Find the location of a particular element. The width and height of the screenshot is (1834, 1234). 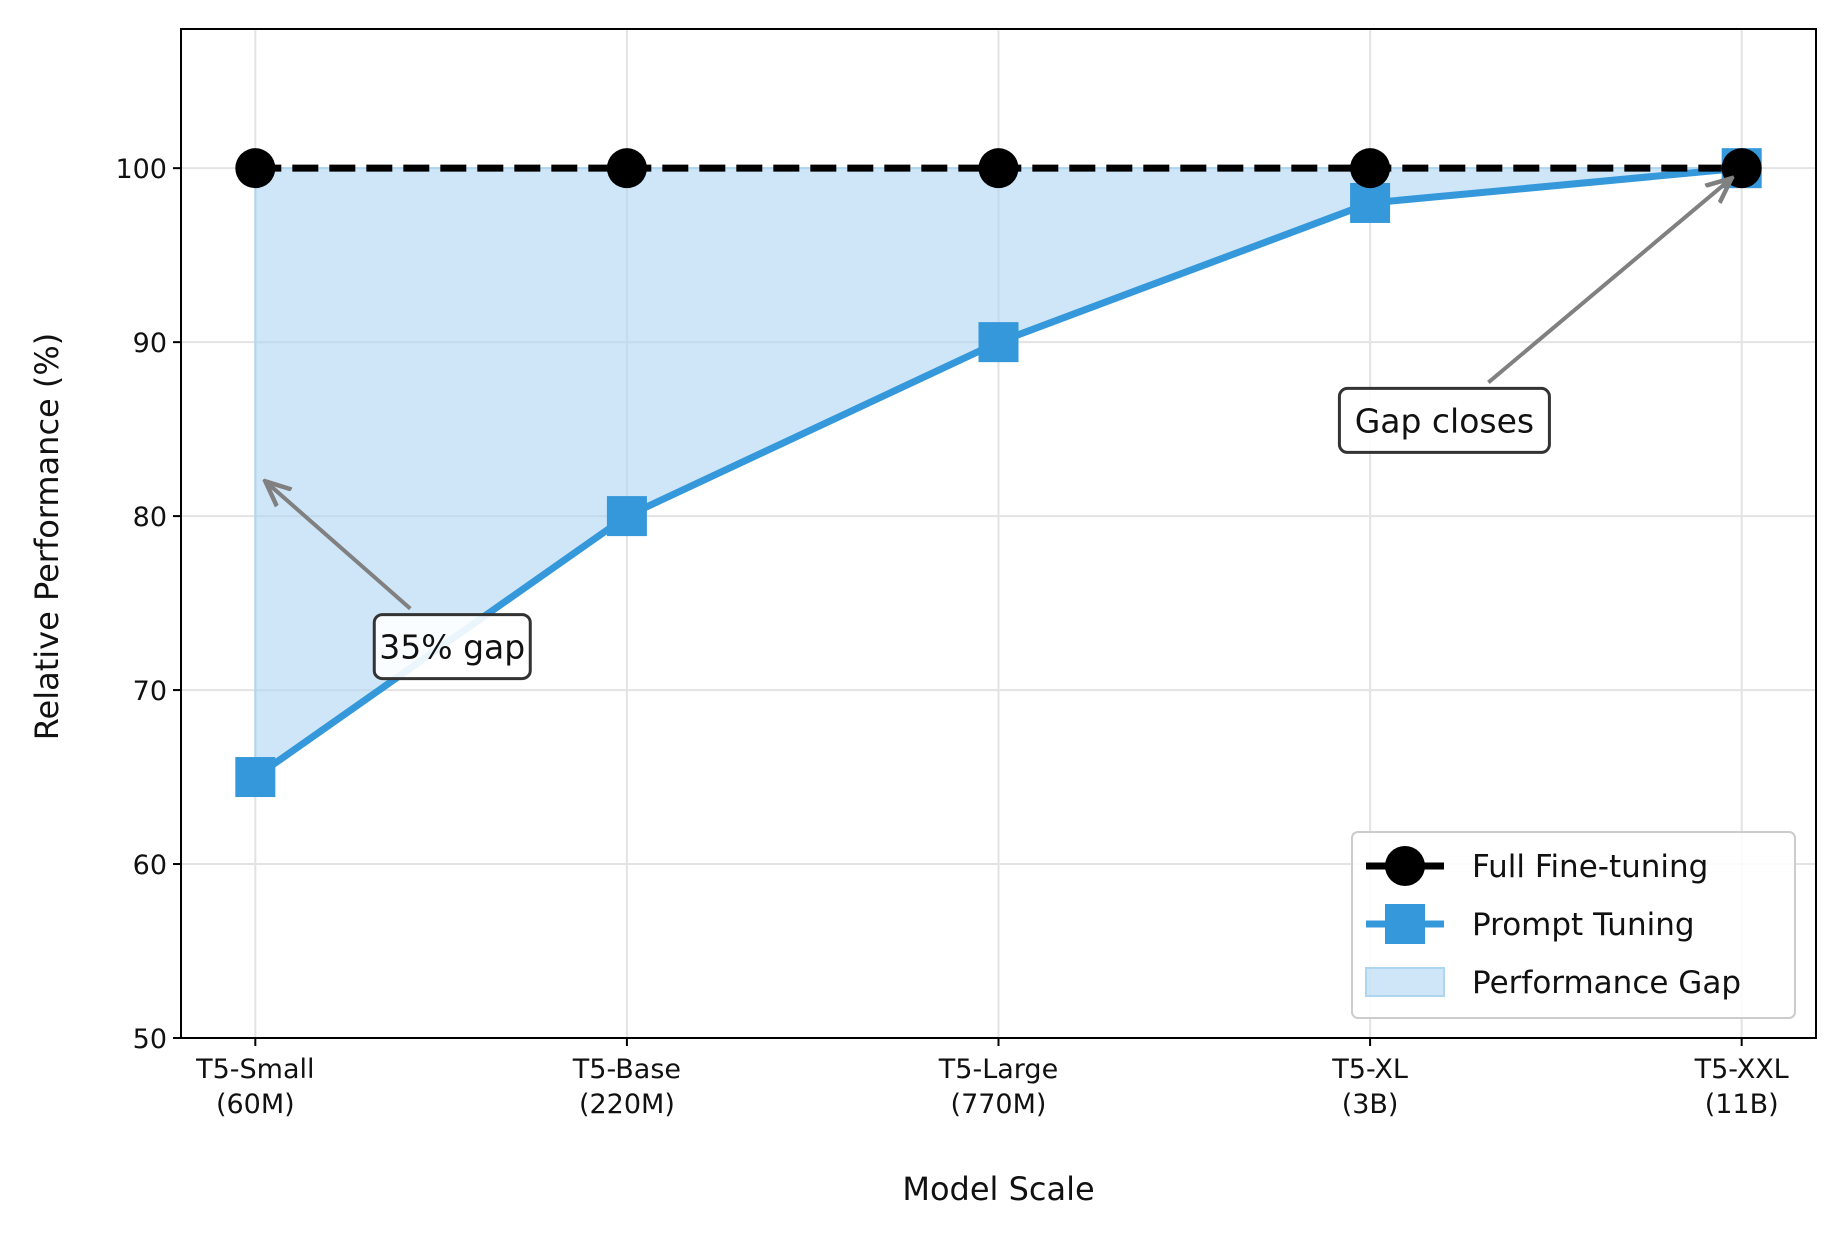

x-tick-label: (220M) is located at coordinates (627, 1104).